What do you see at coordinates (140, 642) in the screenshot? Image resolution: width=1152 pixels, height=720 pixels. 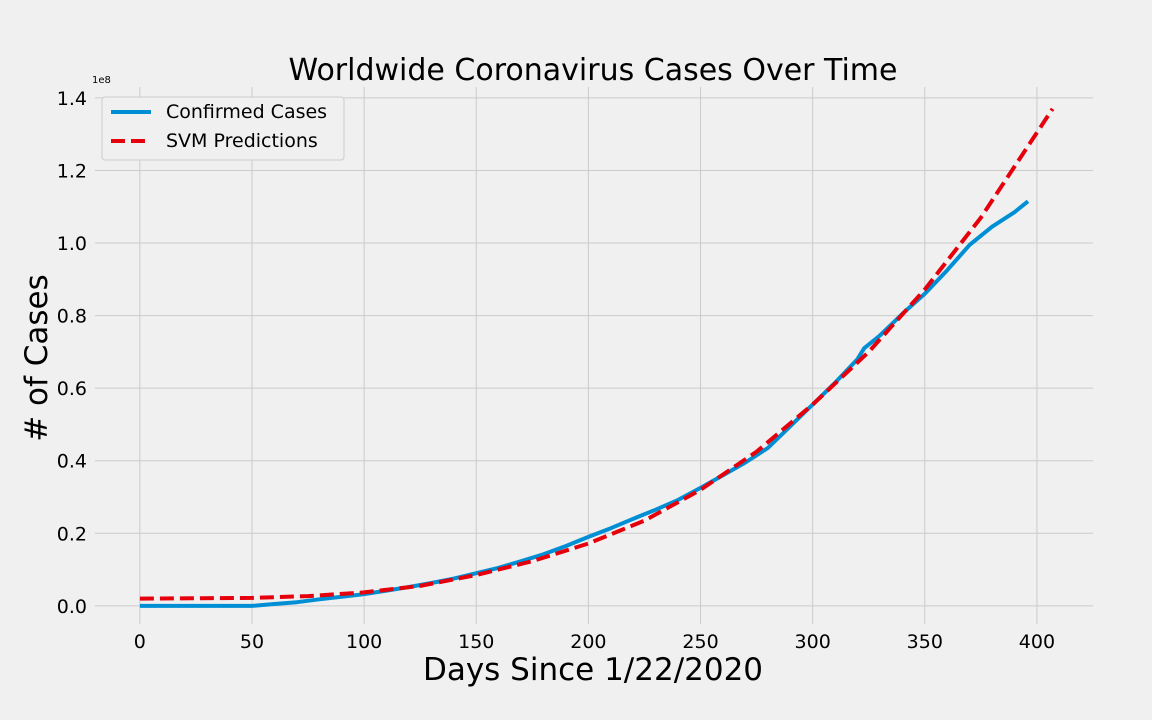 I see `x-tick-label: 0` at bounding box center [140, 642].